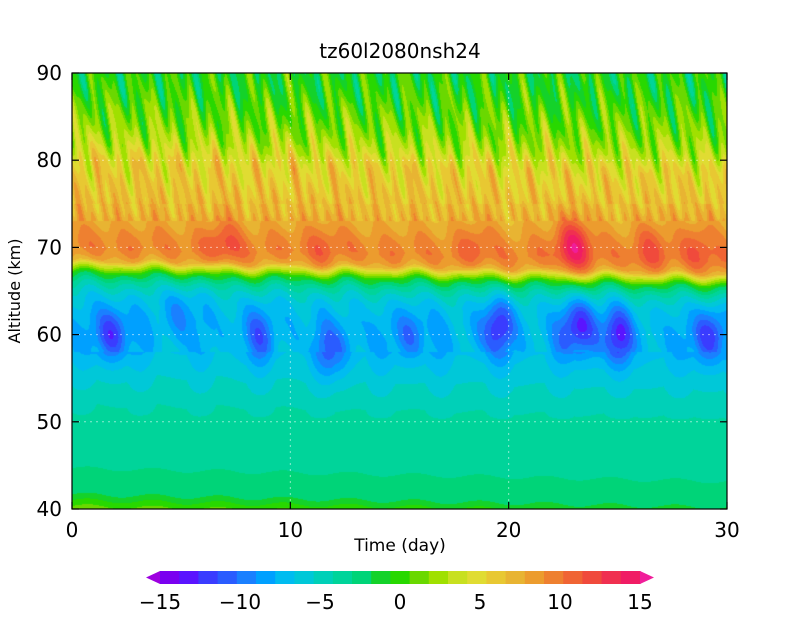 The width and height of the screenshot is (800, 622). I want to click on y-axis-label: Altitude (km), so click(14, 291).